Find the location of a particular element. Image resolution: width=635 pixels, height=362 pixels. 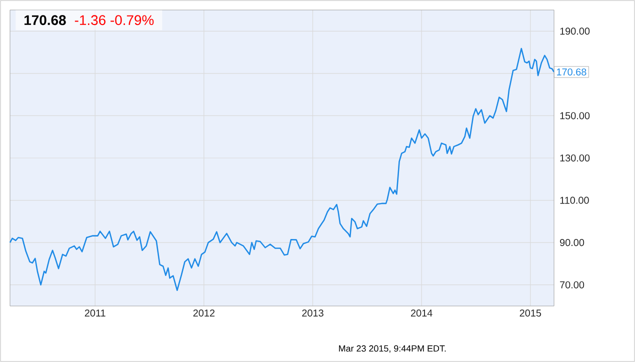

text: Mar 23 2015, 9:44PM EDT. is located at coordinates (392, 349).